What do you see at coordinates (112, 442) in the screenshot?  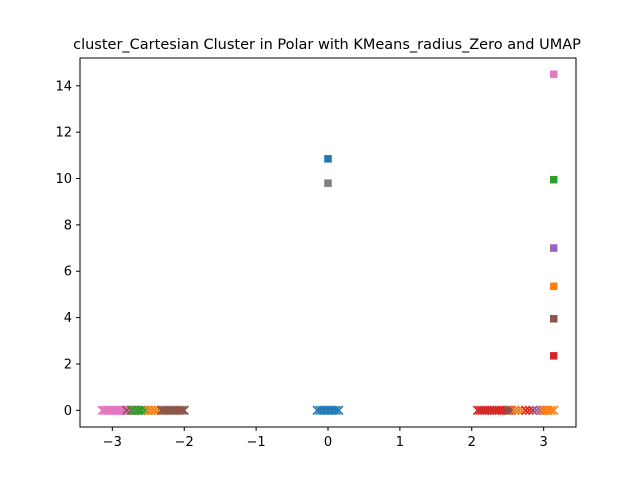 I see `x-tick-label: −3` at bounding box center [112, 442].